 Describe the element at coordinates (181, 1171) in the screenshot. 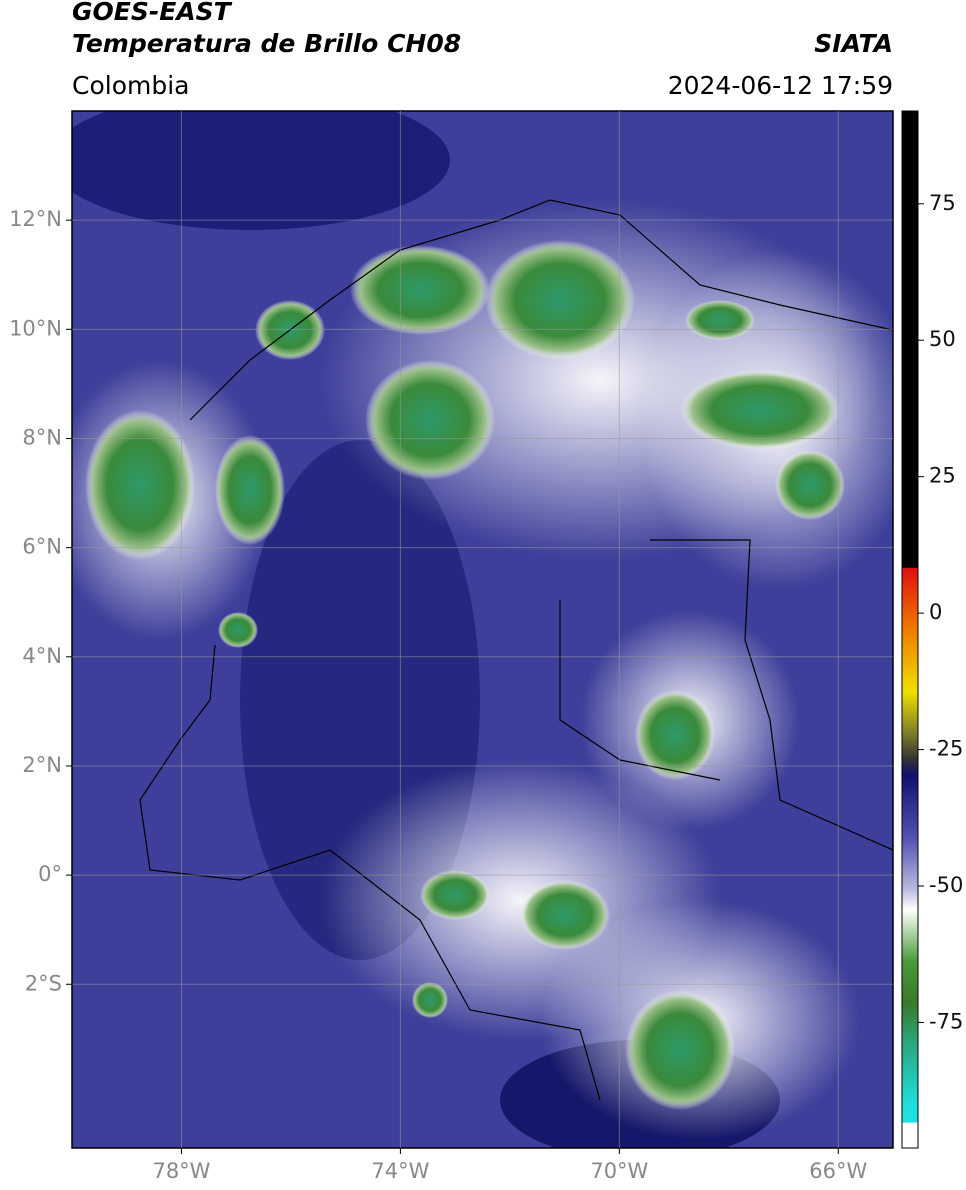

I see `x-tick-label: 78°W` at that location.